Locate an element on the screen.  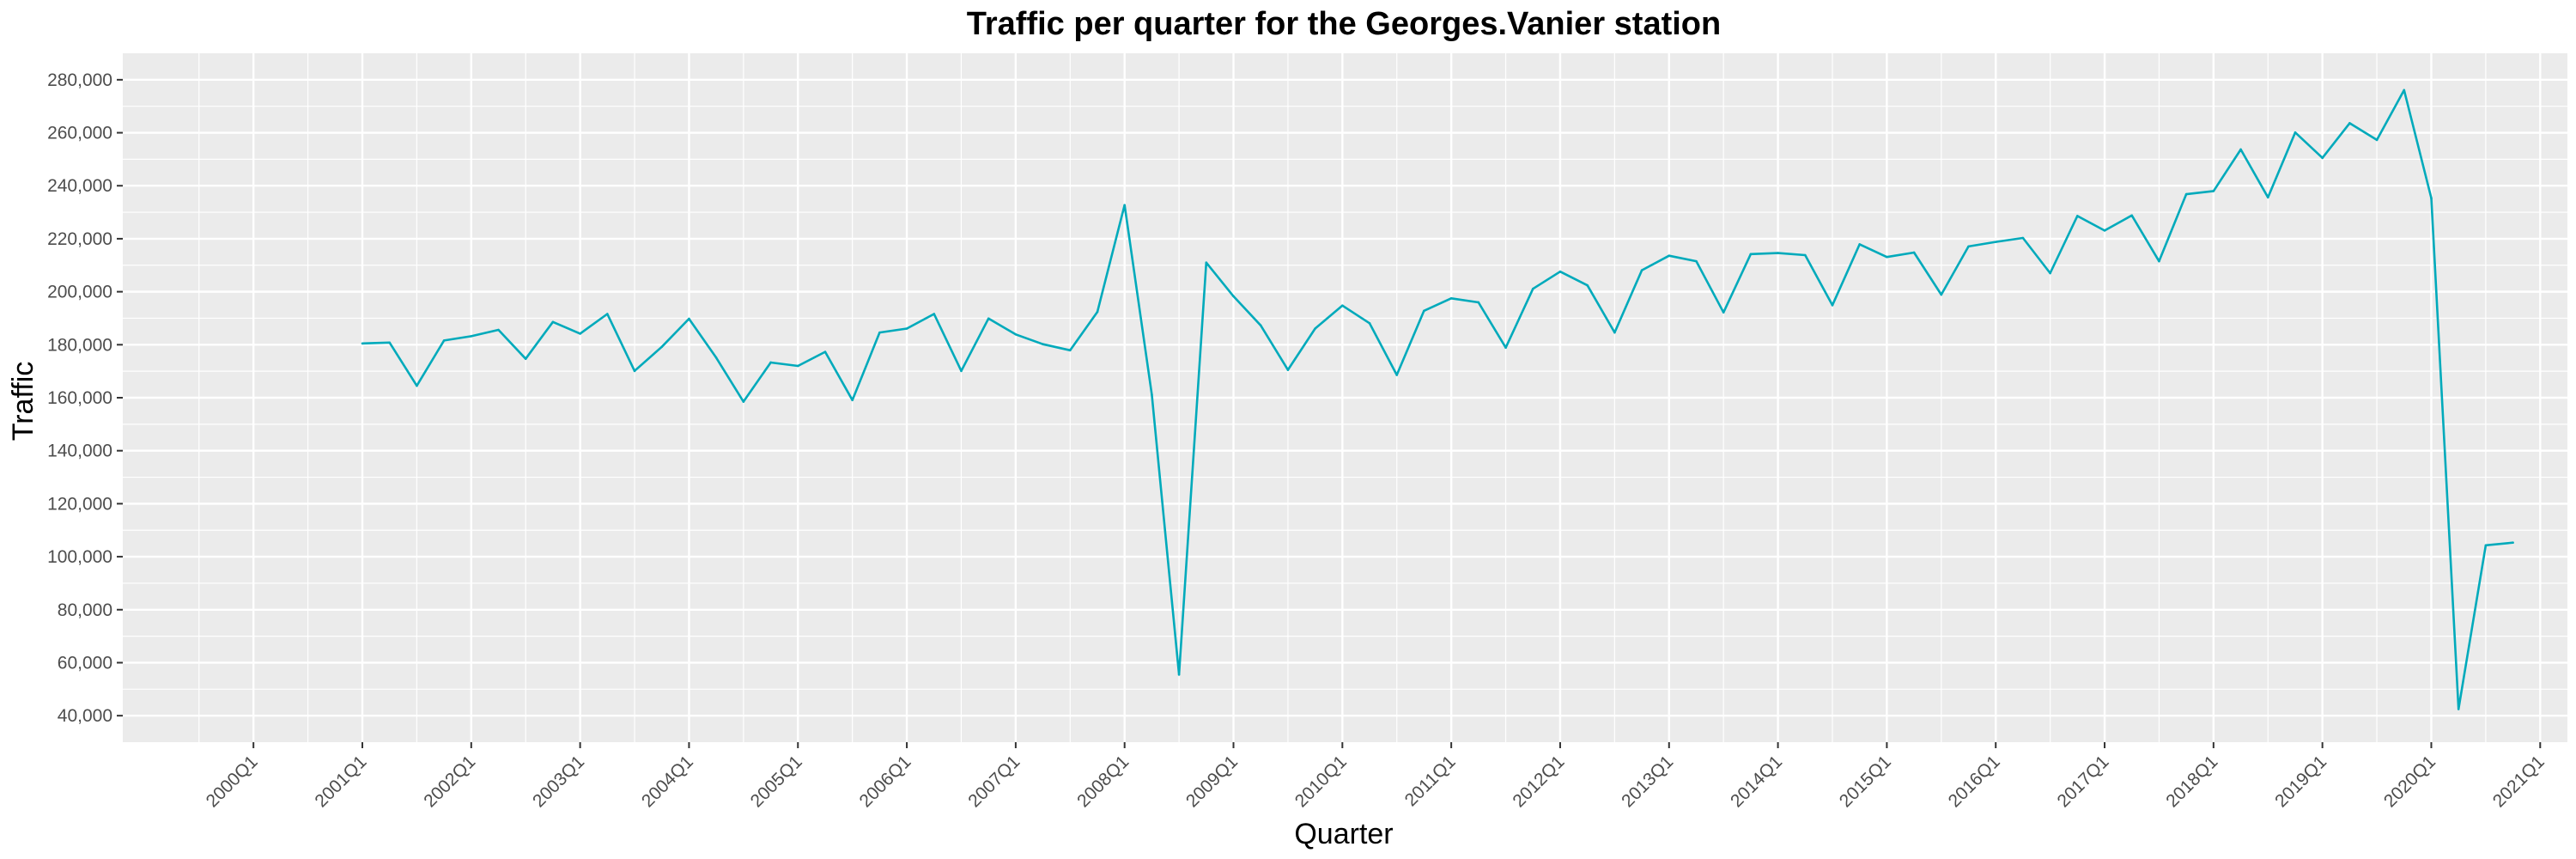
x-axis-title: Quarter is located at coordinates (1343, 834).